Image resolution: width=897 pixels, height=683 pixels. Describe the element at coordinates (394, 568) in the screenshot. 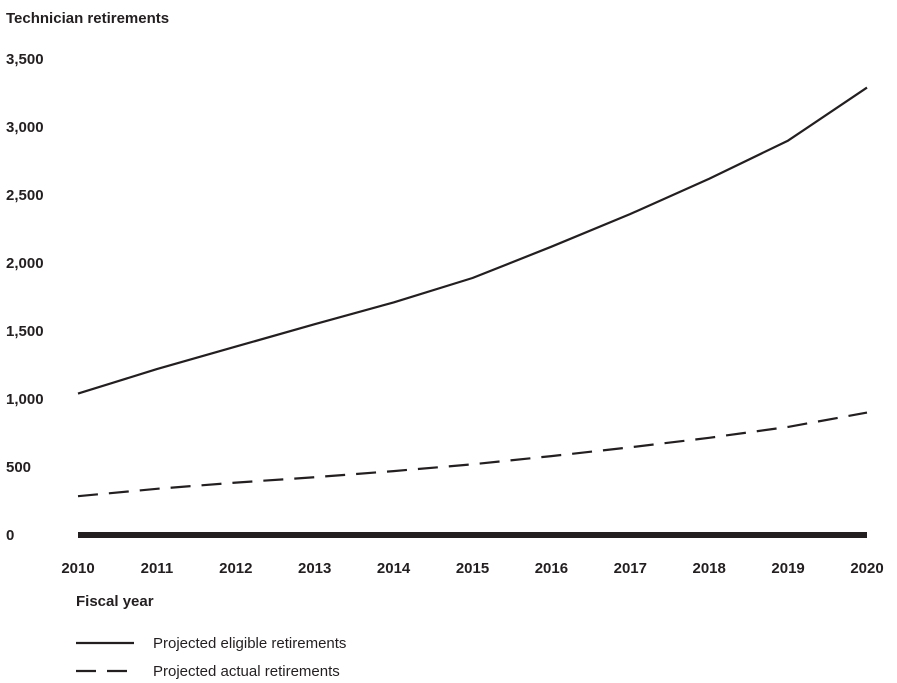

I see `x-tick-label: 2014` at that location.